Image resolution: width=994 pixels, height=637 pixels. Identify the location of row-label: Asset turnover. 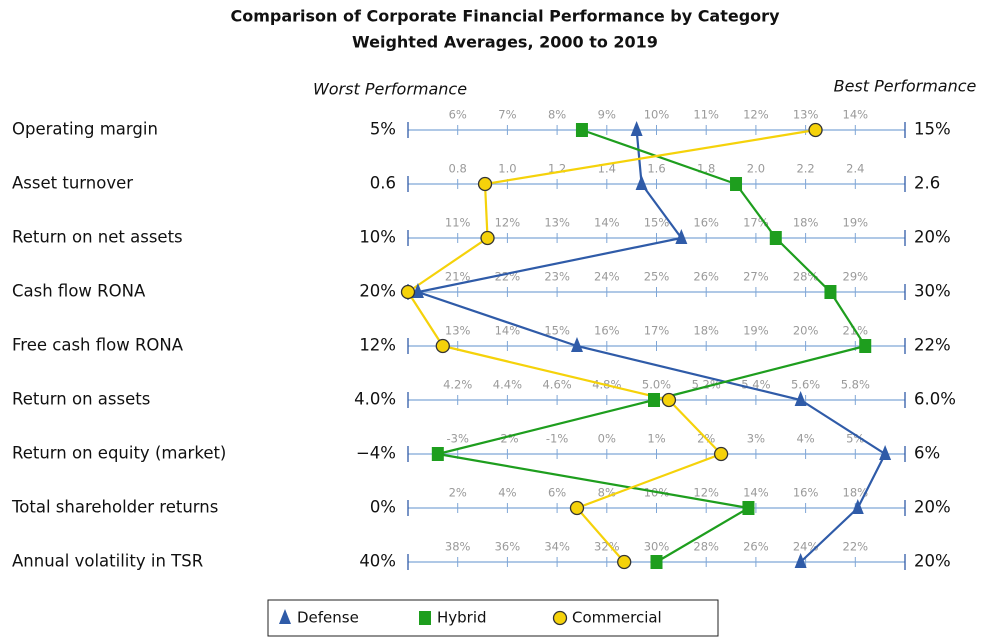
(72, 183).